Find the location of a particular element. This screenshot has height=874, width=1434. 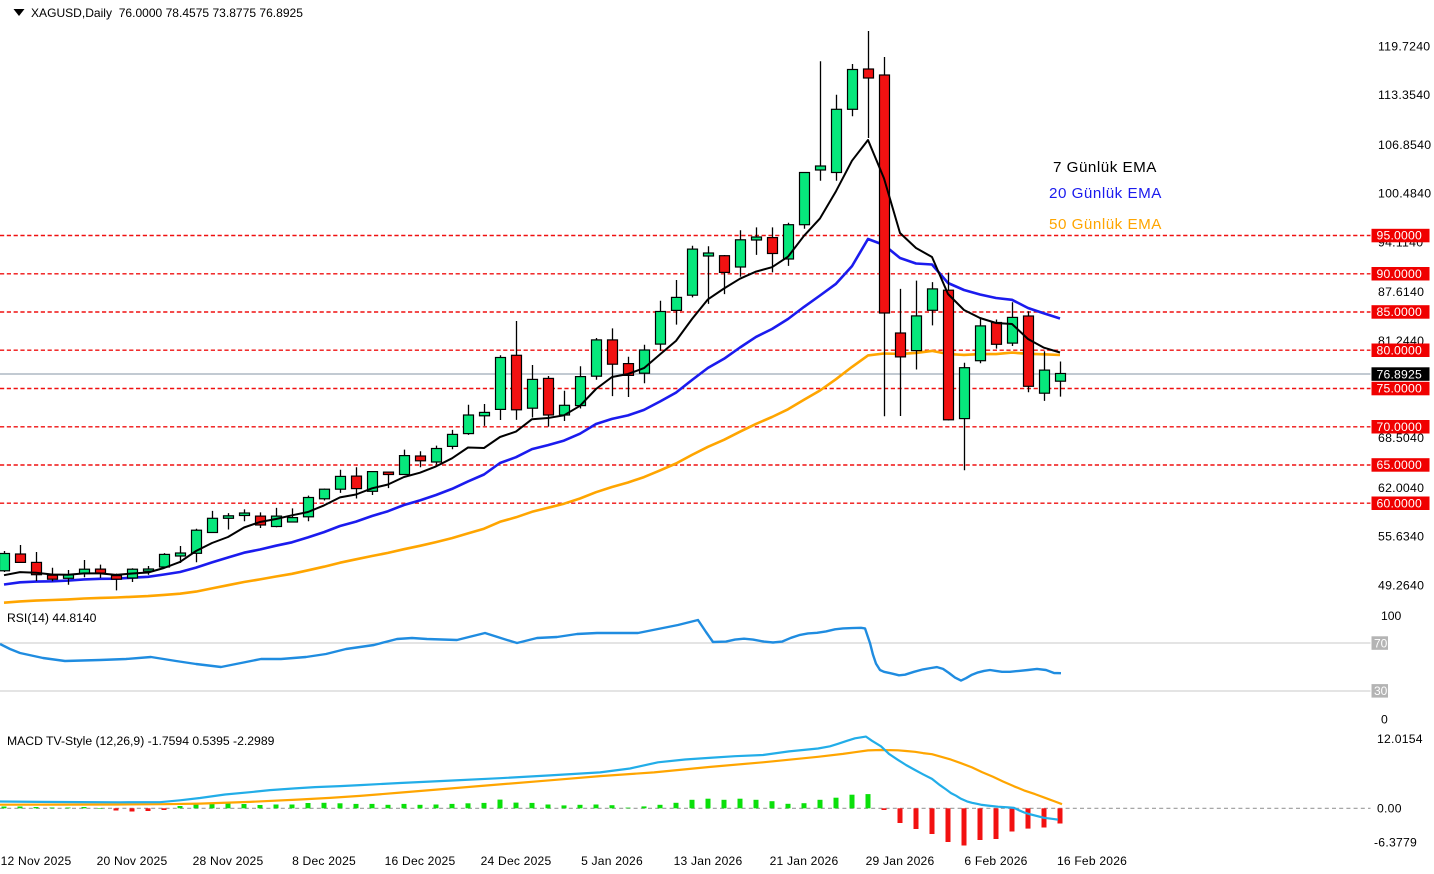

svg-text: 65.0000 is located at coordinates (1399, 465).